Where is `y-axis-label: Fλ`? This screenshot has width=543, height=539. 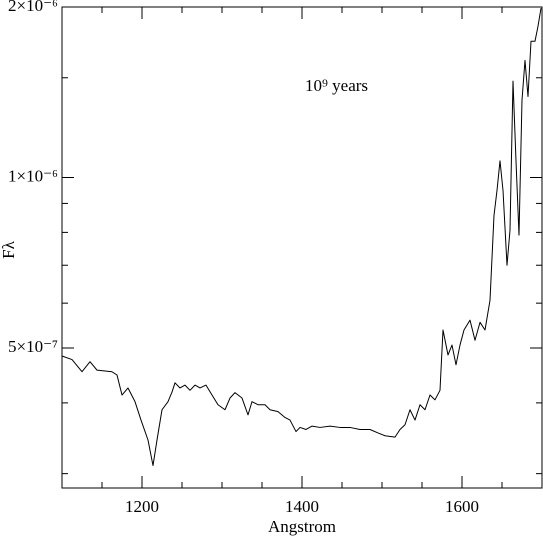 y-axis-label: Fλ is located at coordinates (9, 249).